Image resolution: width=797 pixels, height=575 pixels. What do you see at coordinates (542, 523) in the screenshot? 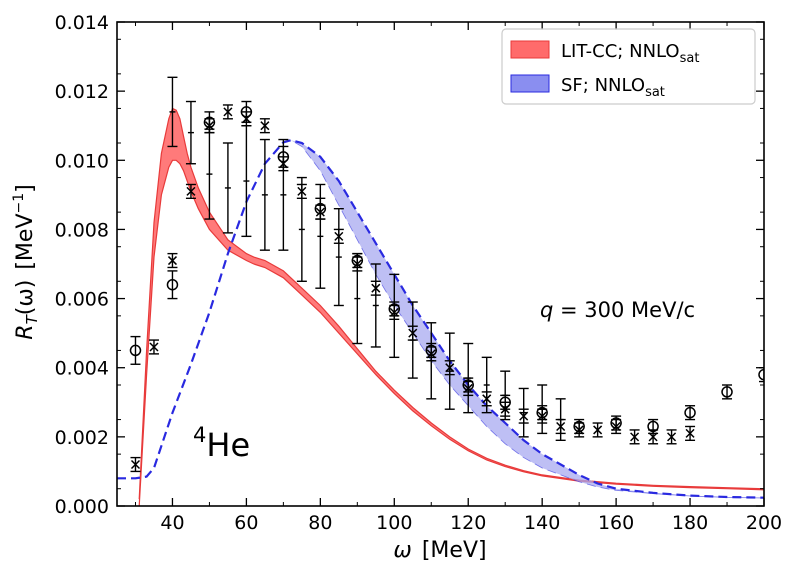
I see `x-tick-label: 140` at bounding box center [542, 523].